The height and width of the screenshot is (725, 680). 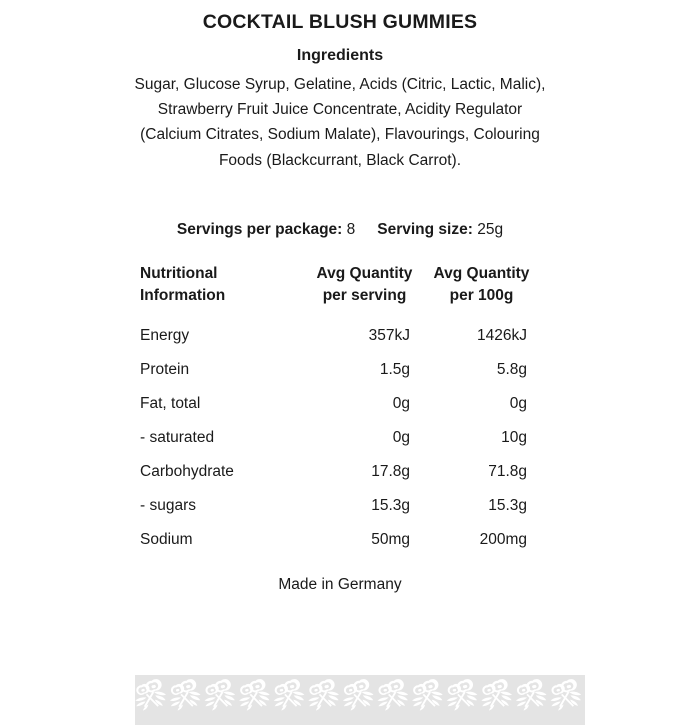 What do you see at coordinates (511, 369) in the screenshot?
I see `nutrient-per-100g: 5.8g` at bounding box center [511, 369].